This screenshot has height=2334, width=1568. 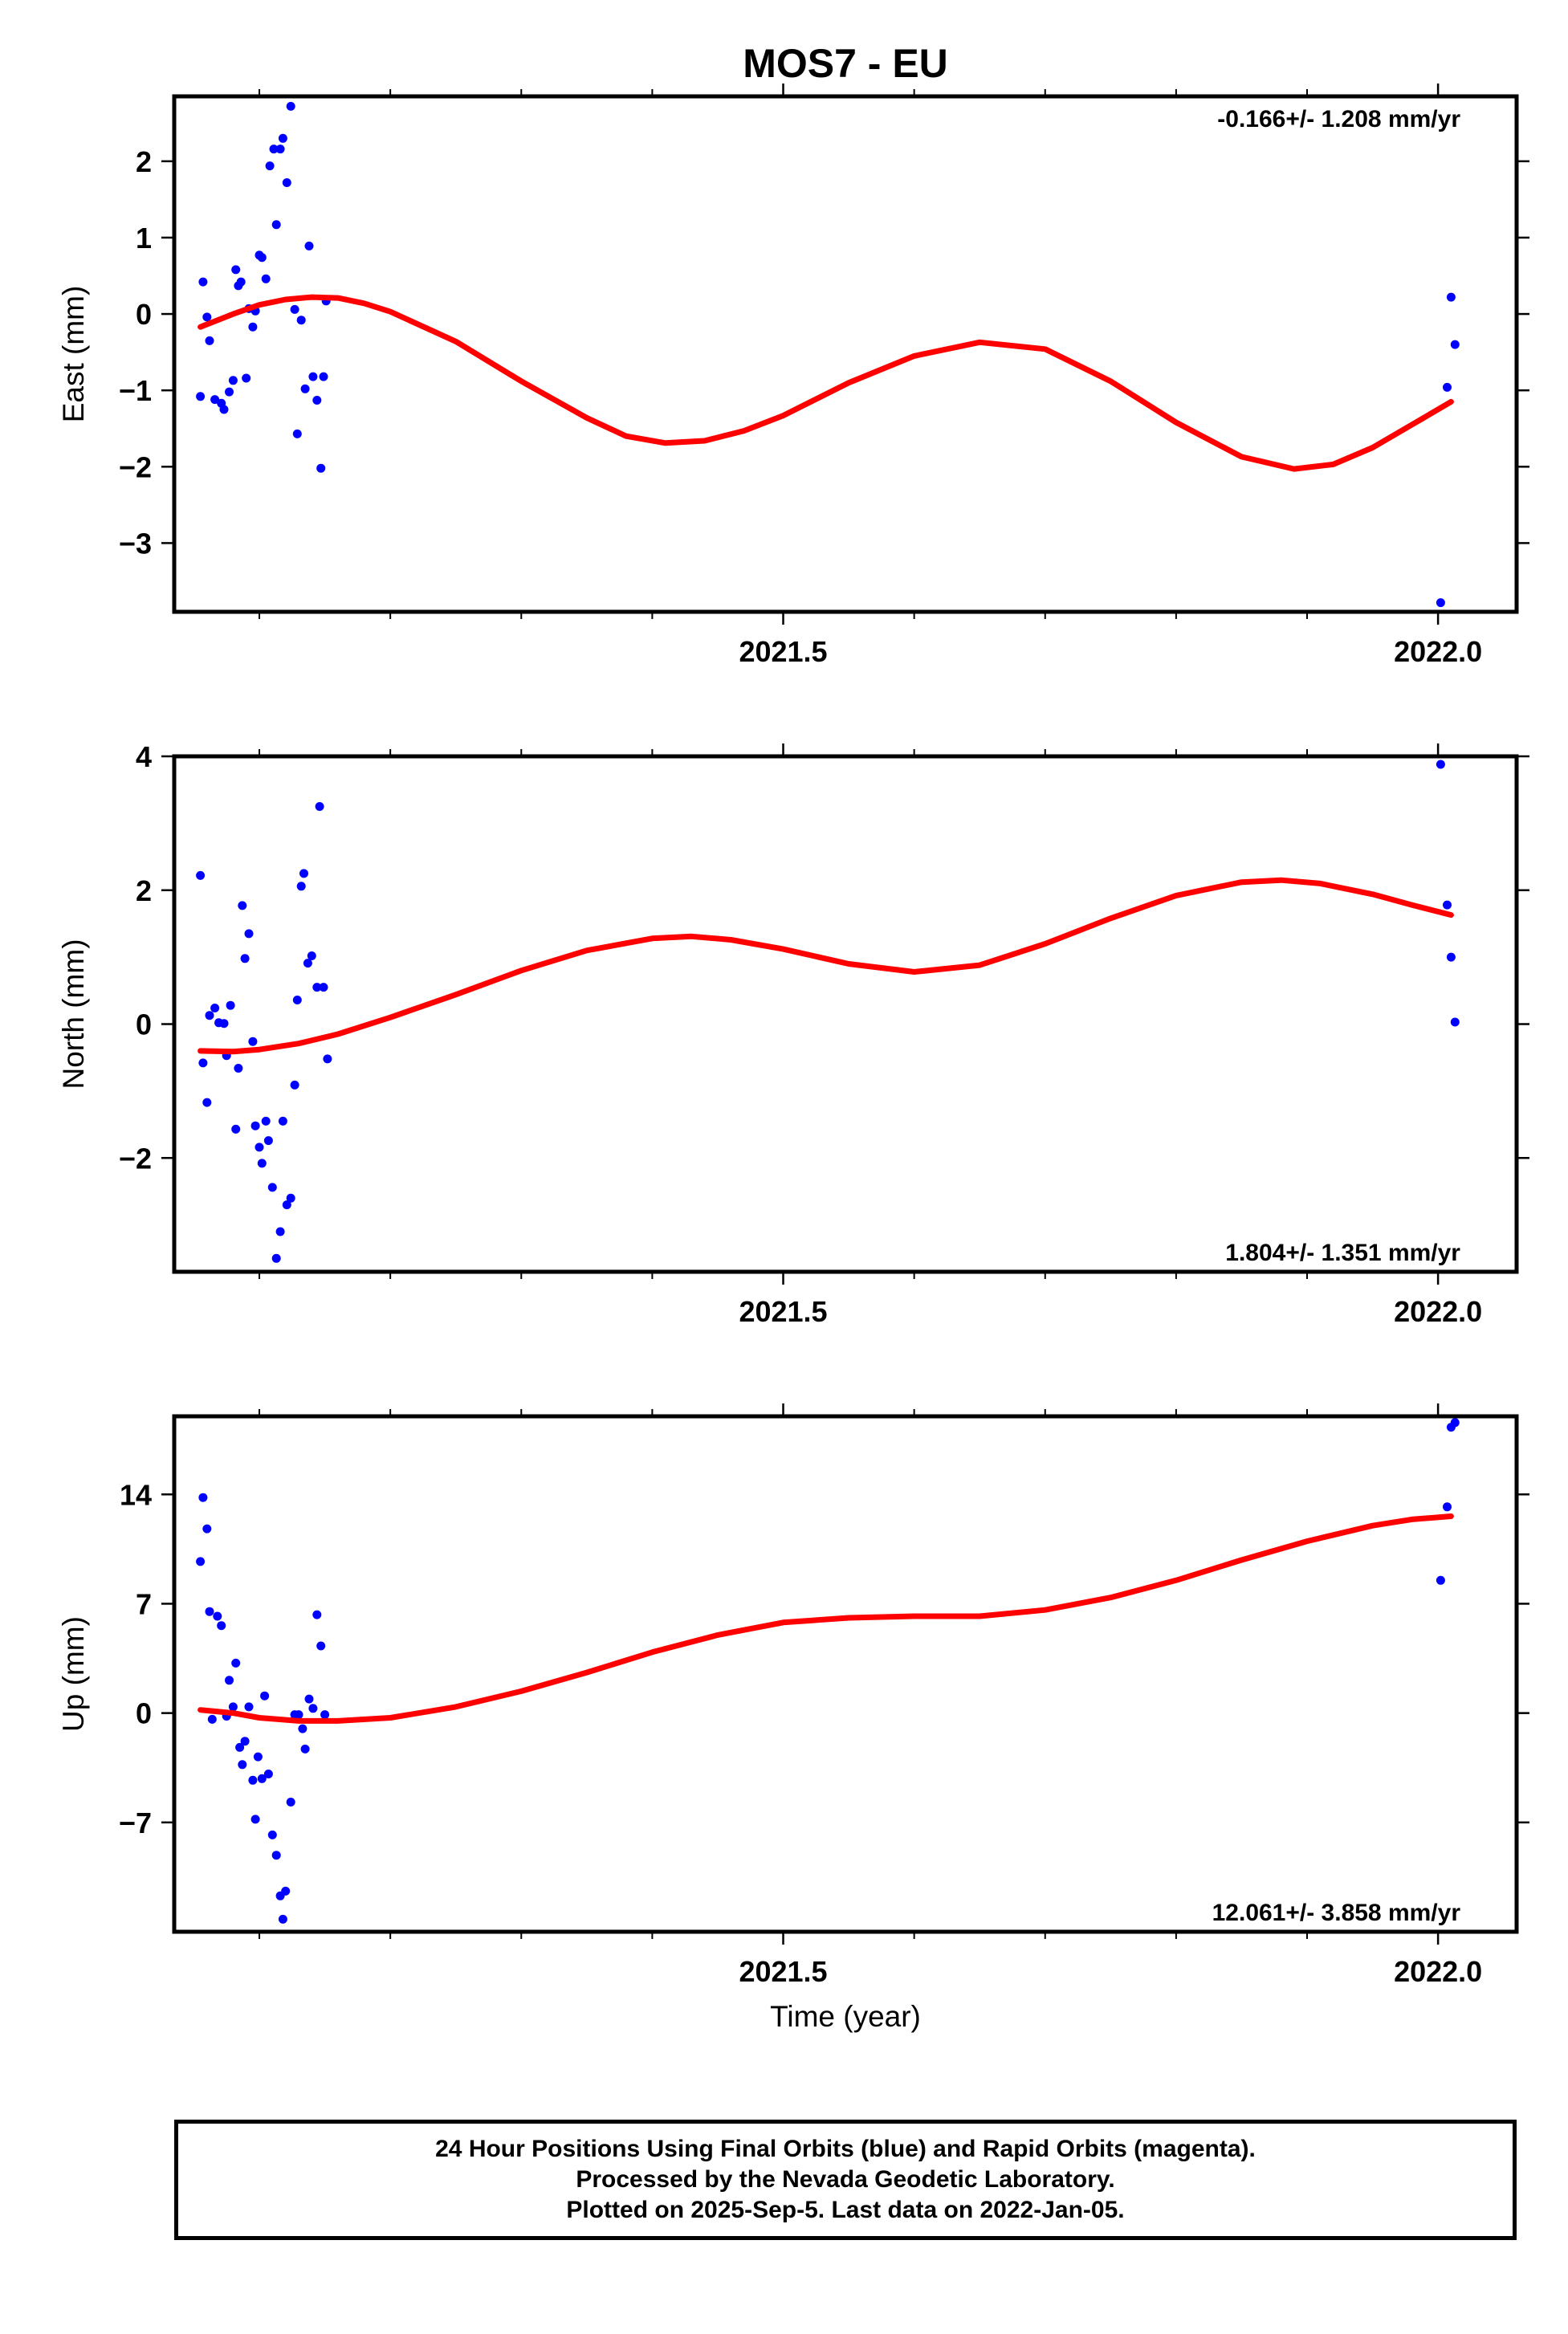 What do you see at coordinates (73, 1674) in the screenshot?
I see `up-y-axis-label: Up (mm)` at bounding box center [73, 1674].